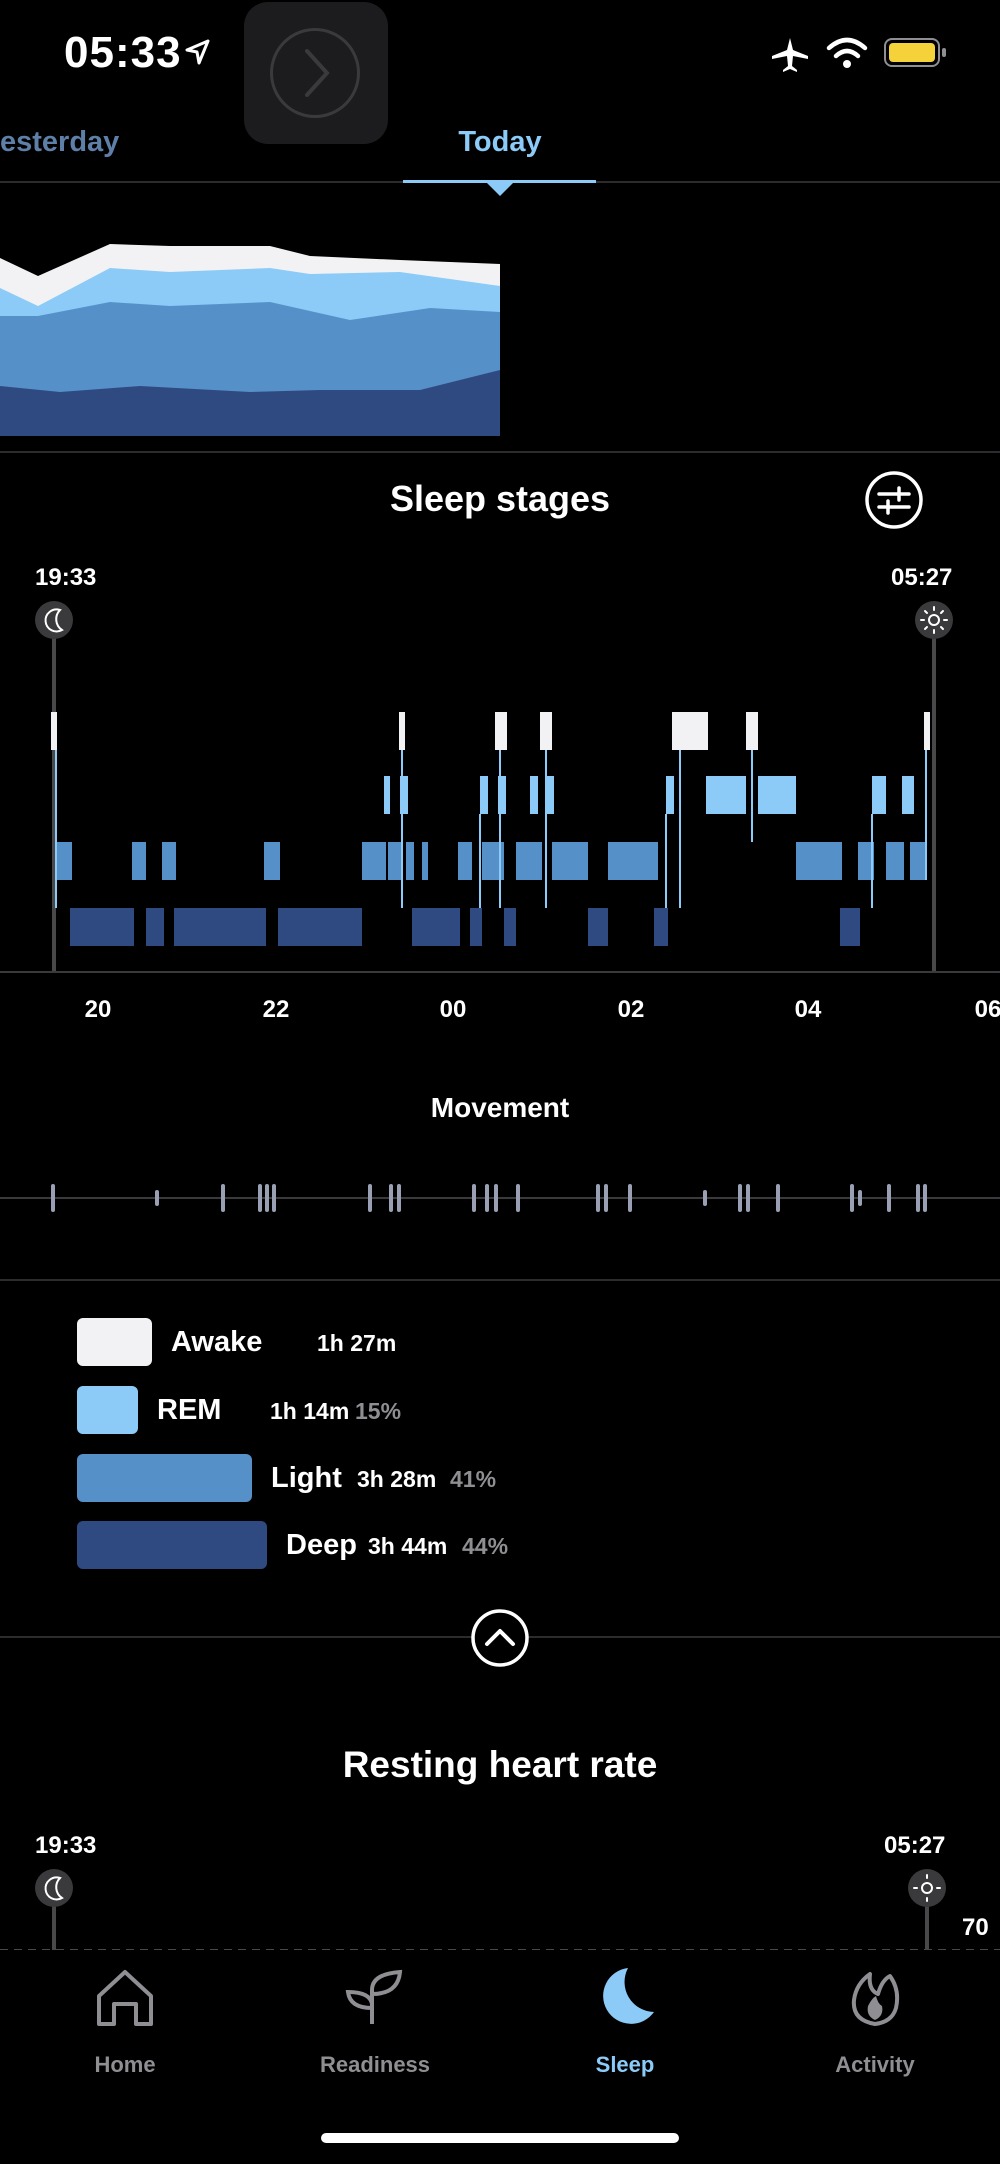  Describe the element at coordinates (894, 500) in the screenshot. I see `adjust-icon` at that location.